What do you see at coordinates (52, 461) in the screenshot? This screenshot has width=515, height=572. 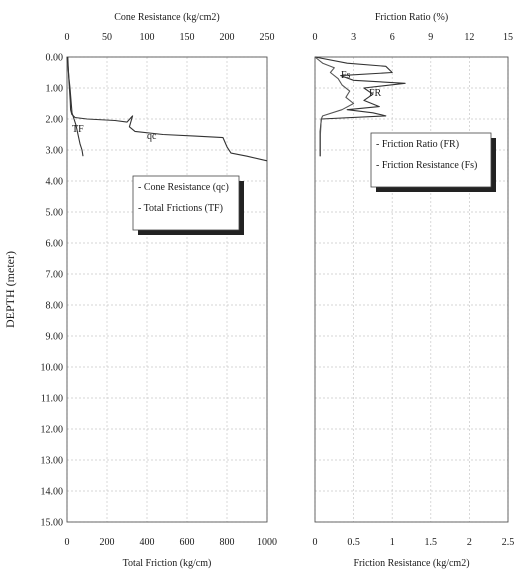 I see `depth-tick-label: 13.00` at bounding box center [52, 461].